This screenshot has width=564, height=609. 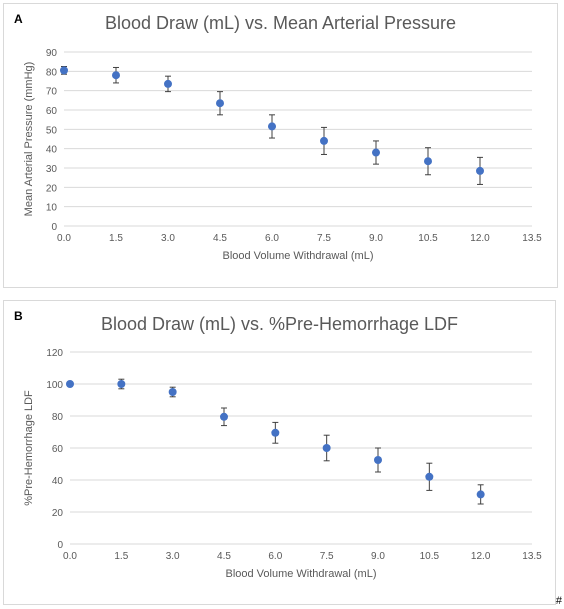 What do you see at coordinates (52, 208) in the screenshot?
I see `y-tick-label: 10` at bounding box center [52, 208].